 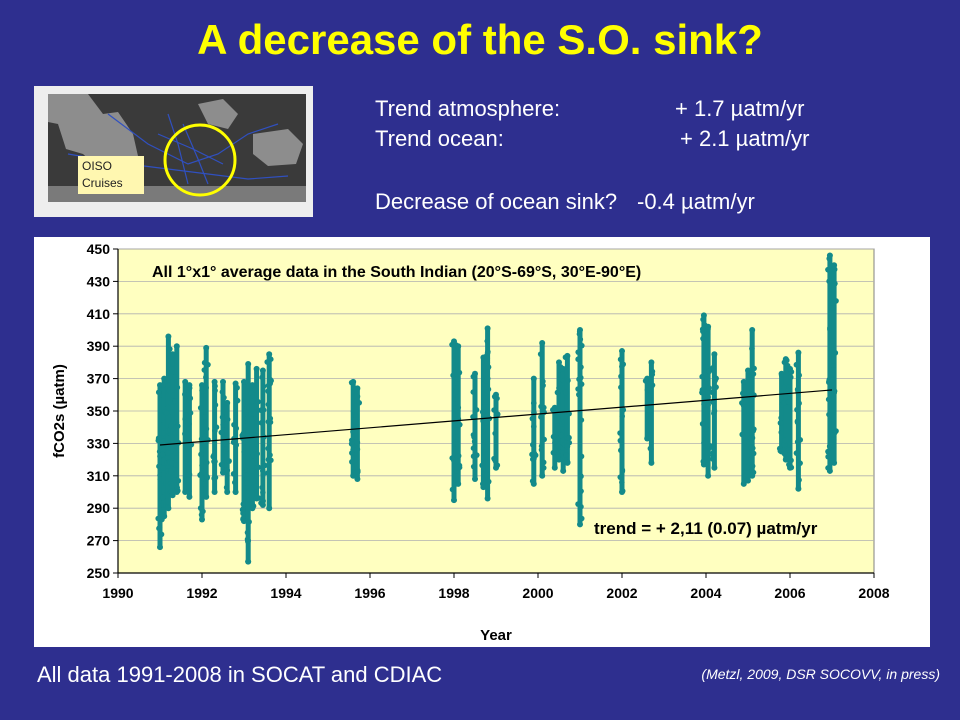 What do you see at coordinates (621, 593) in the screenshot?
I see `x-tick-label: 2002` at bounding box center [621, 593].